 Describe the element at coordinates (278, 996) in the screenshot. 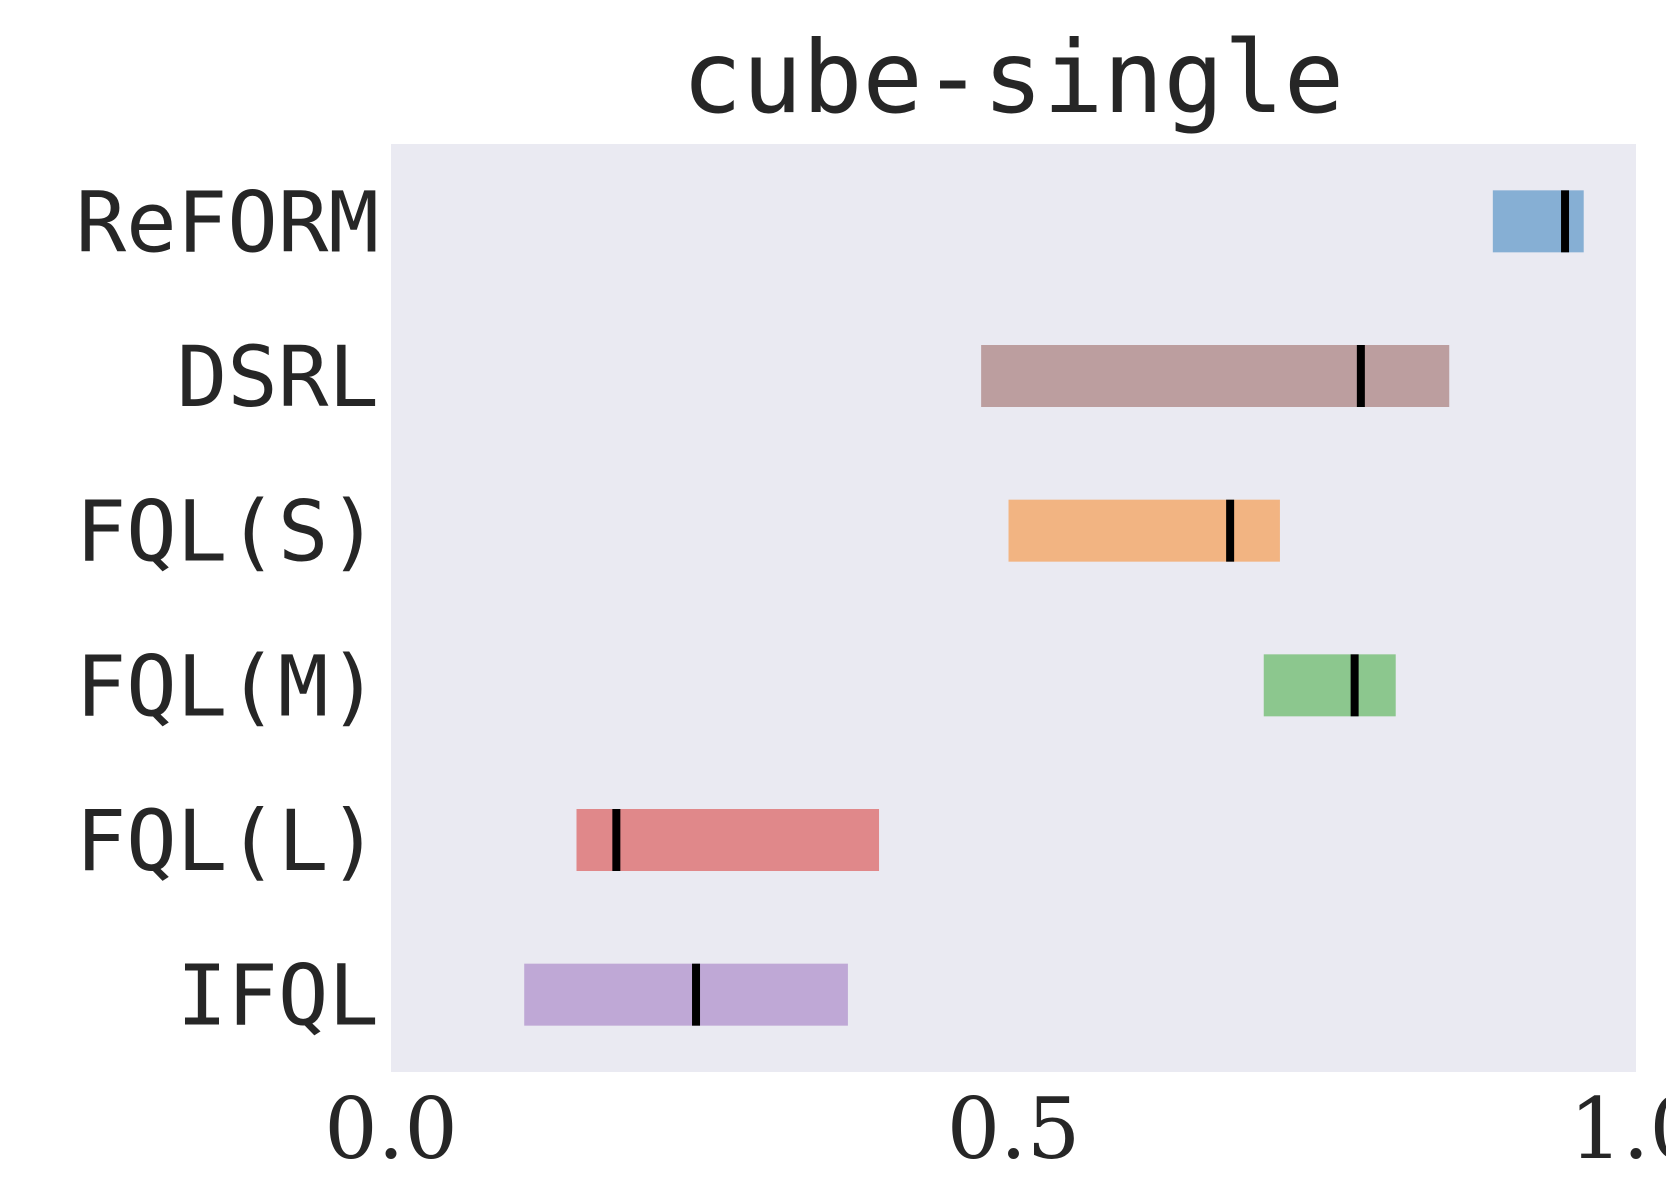

I see `y-tick-label: IFQL` at that location.